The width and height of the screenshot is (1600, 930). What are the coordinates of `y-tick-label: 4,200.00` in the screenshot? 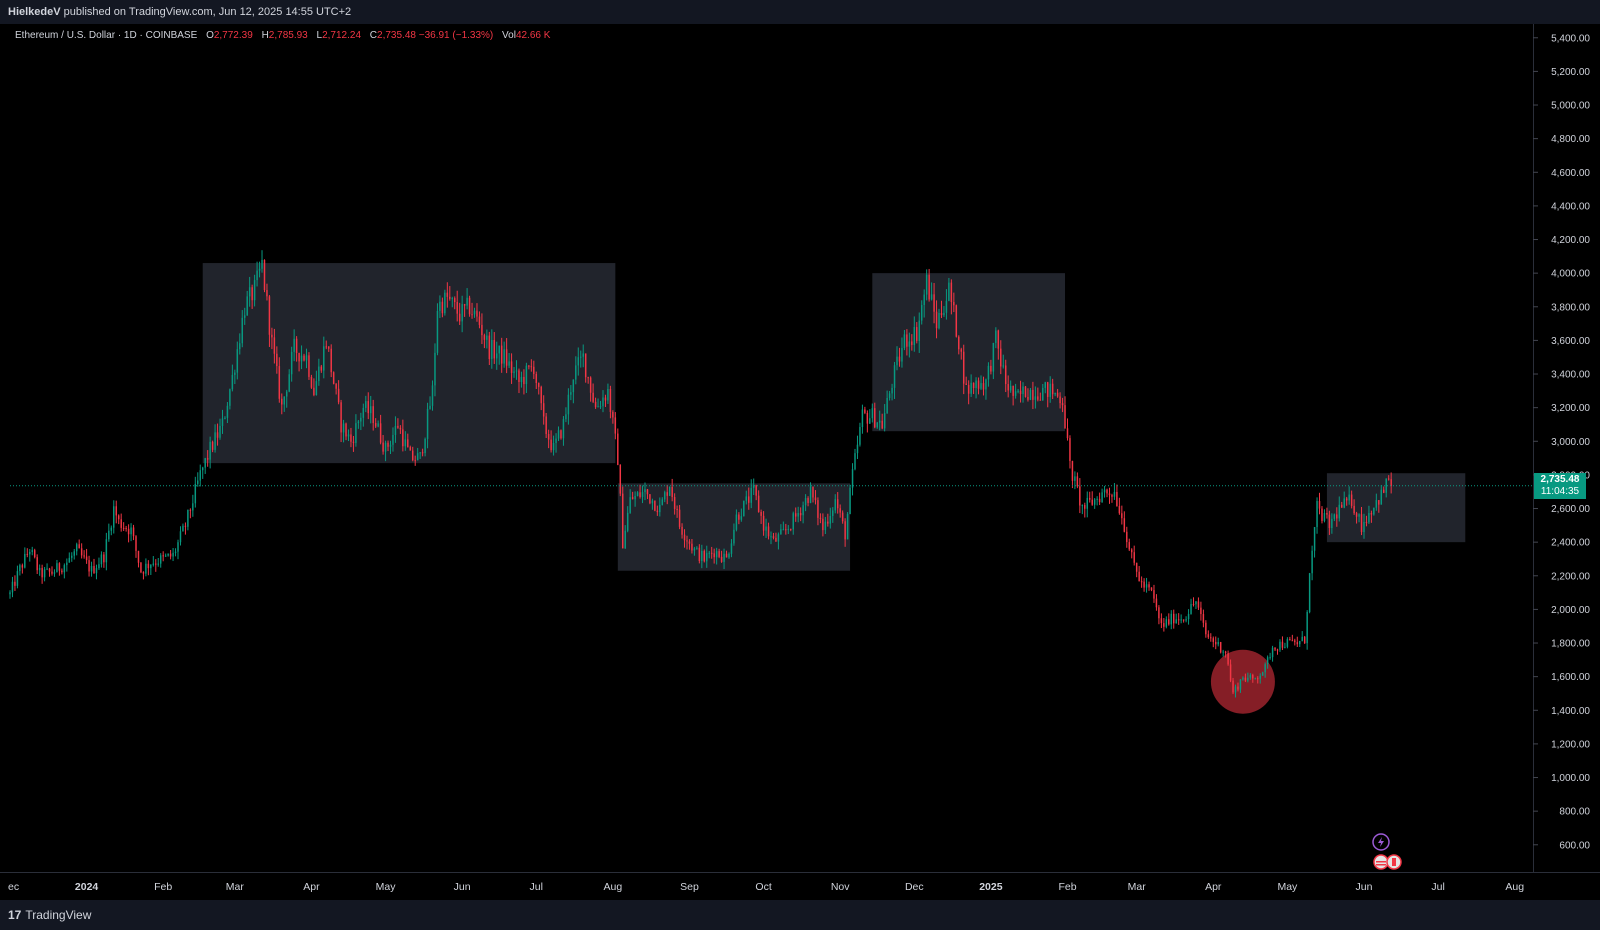 It's located at (1570, 240).